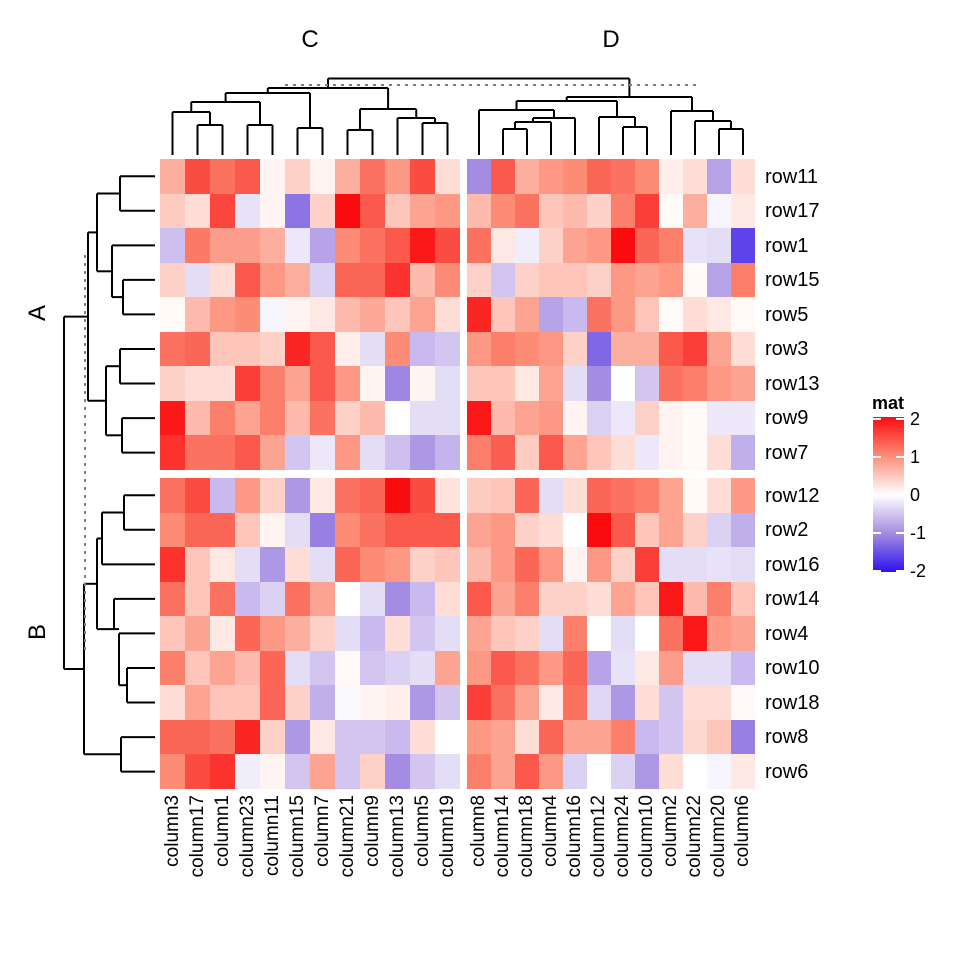 This screenshot has width=960, height=960. What do you see at coordinates (611, 39) in the screenshot?
I see `column-group-title-d: D` at bounding box center [611, 39].